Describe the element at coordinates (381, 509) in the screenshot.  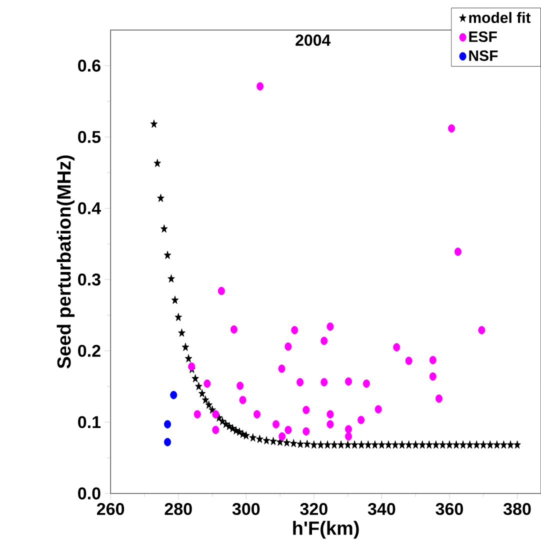
I see `x-tick-label: 340` at that location.